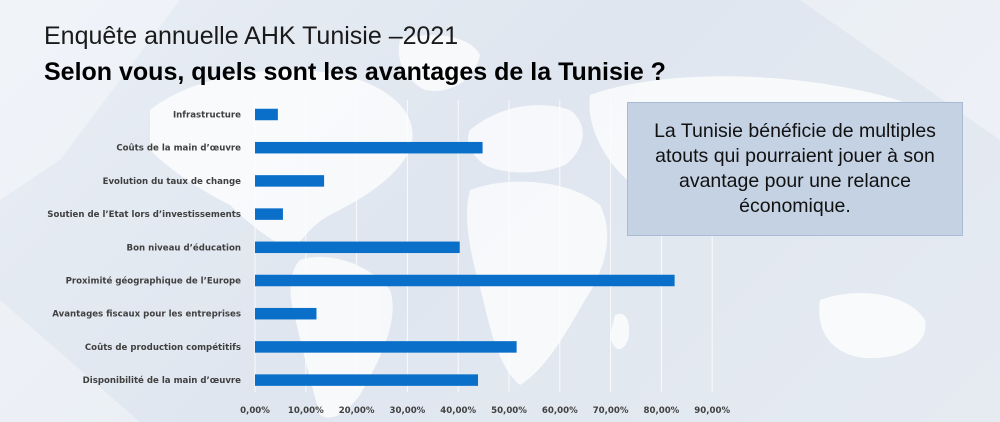 This screenshot has width=1000, height=422. What do you see at coordinates (560, 411) in the screenshot?
I see `x-tick-label: 60,00%` at bounding box center [560, 411].